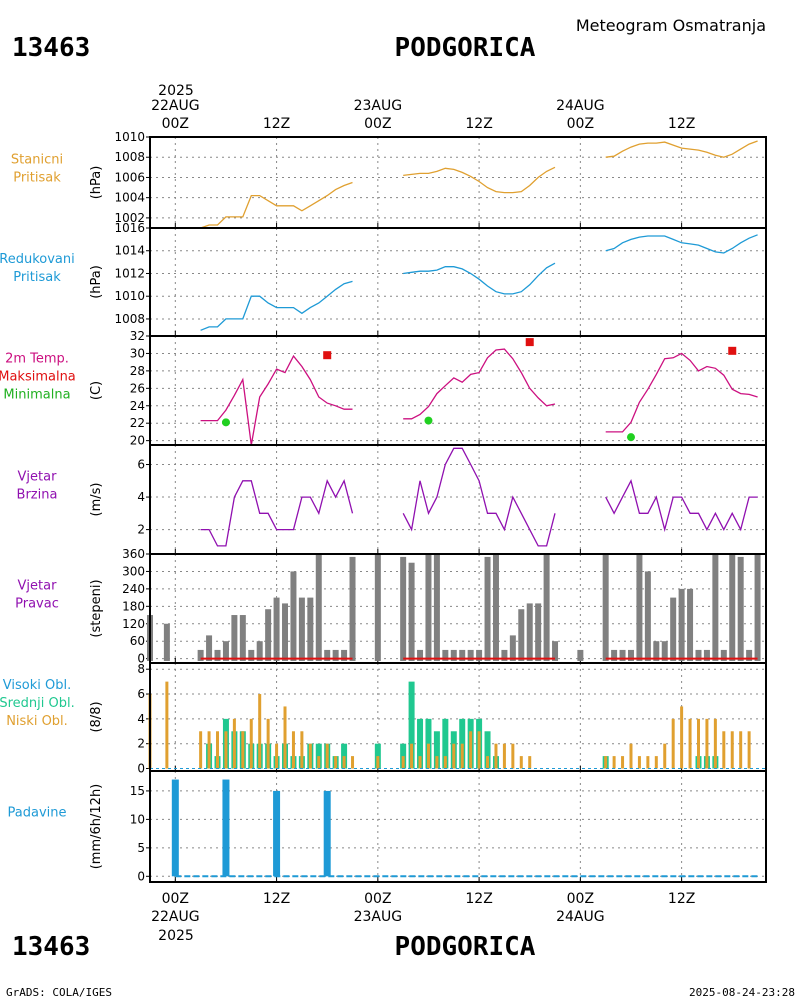  I want to click on panel-label-line: Pravac, so click(37, 604).